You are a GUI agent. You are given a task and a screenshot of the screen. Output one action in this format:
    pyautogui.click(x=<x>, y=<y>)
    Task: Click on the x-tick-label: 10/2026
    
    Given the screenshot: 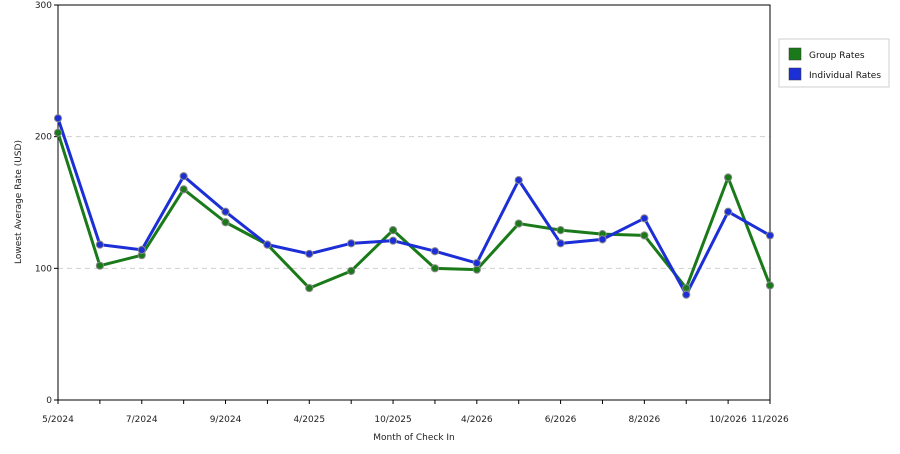 What is the action you would take?
    pyautogui.click(x=728, y=420)
    